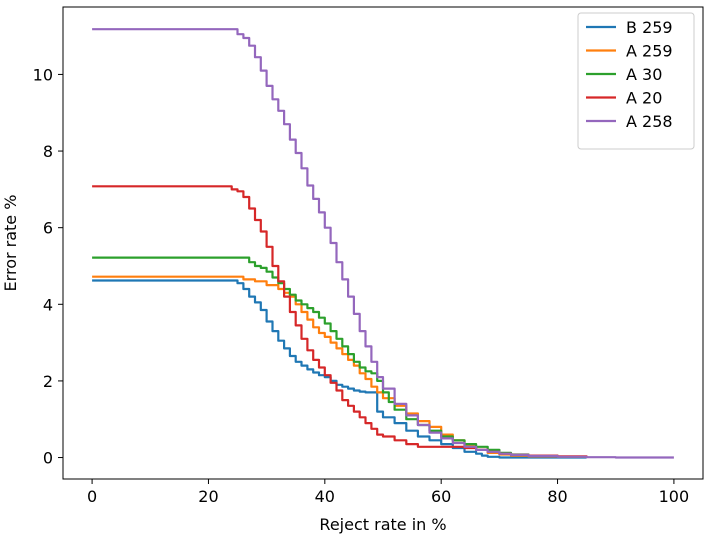 The height and width of the screenshot is (538, 707). What do you see at coordinates (325, 496) in the screenshot?
I see `x-tick-label-2: 40` at bounding box center [325, 496].